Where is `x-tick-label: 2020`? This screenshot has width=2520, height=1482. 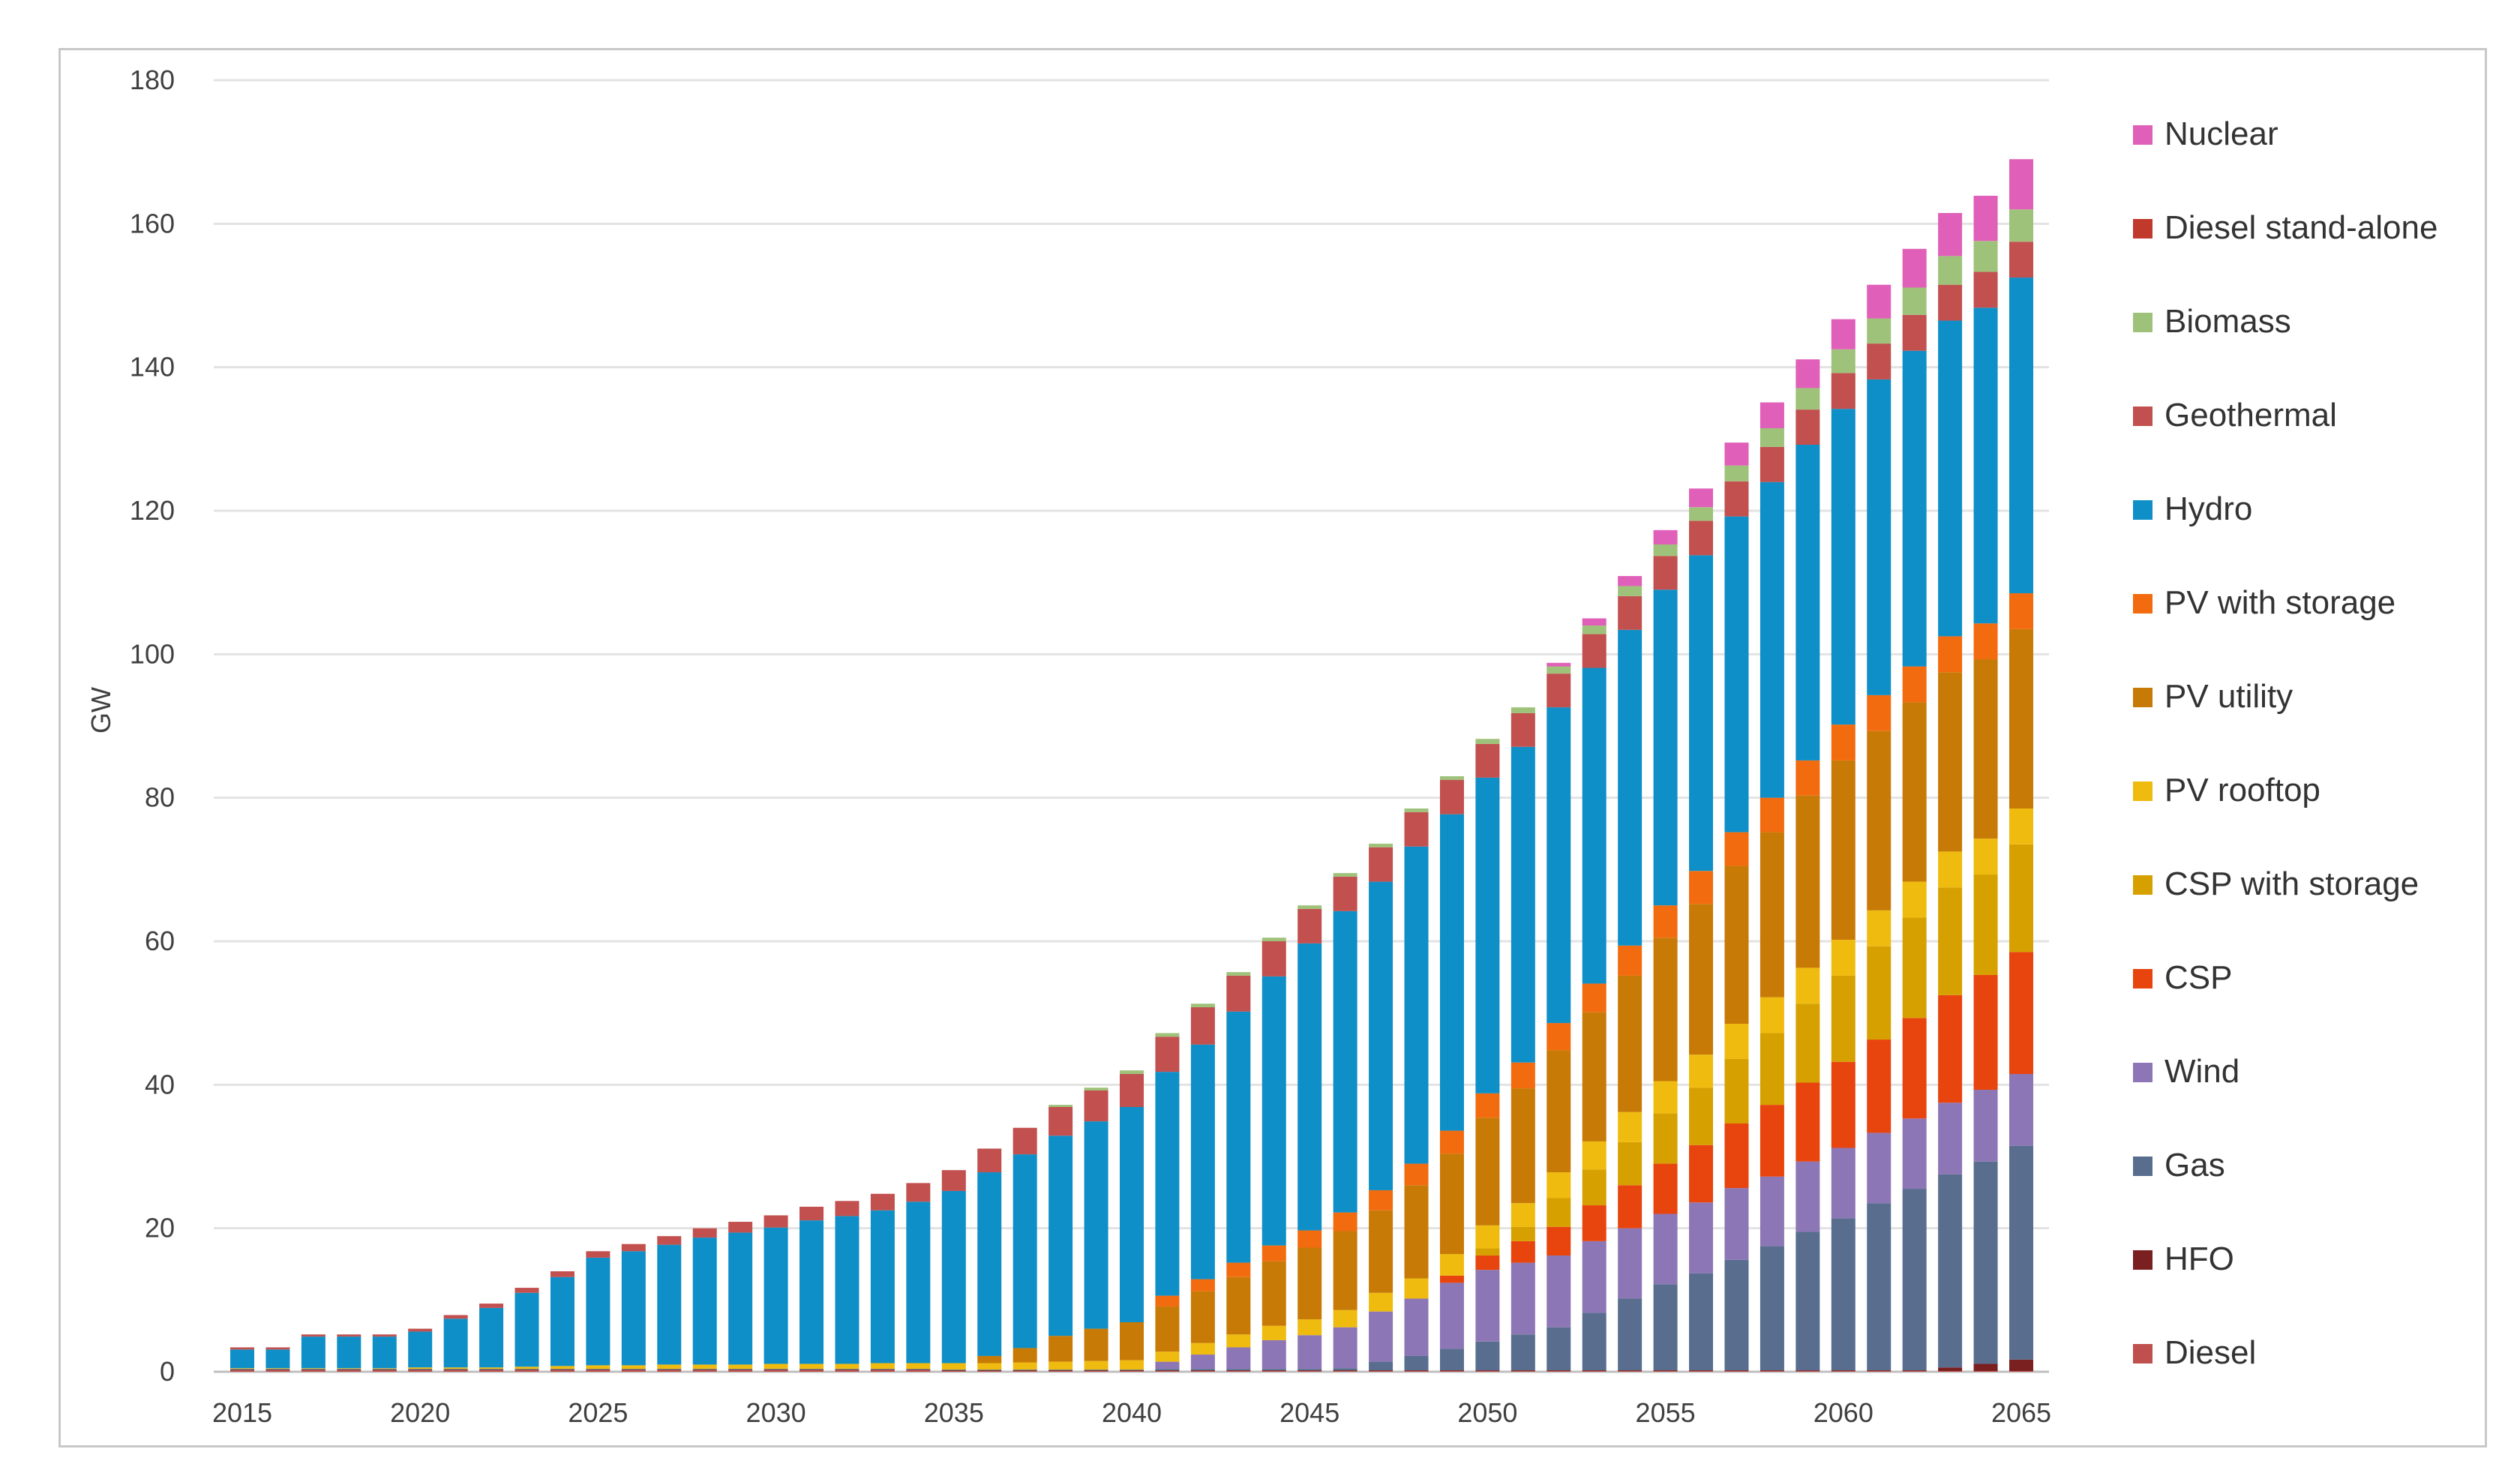 x-tick-label: 2020 is located at coordinates (420, 1412).